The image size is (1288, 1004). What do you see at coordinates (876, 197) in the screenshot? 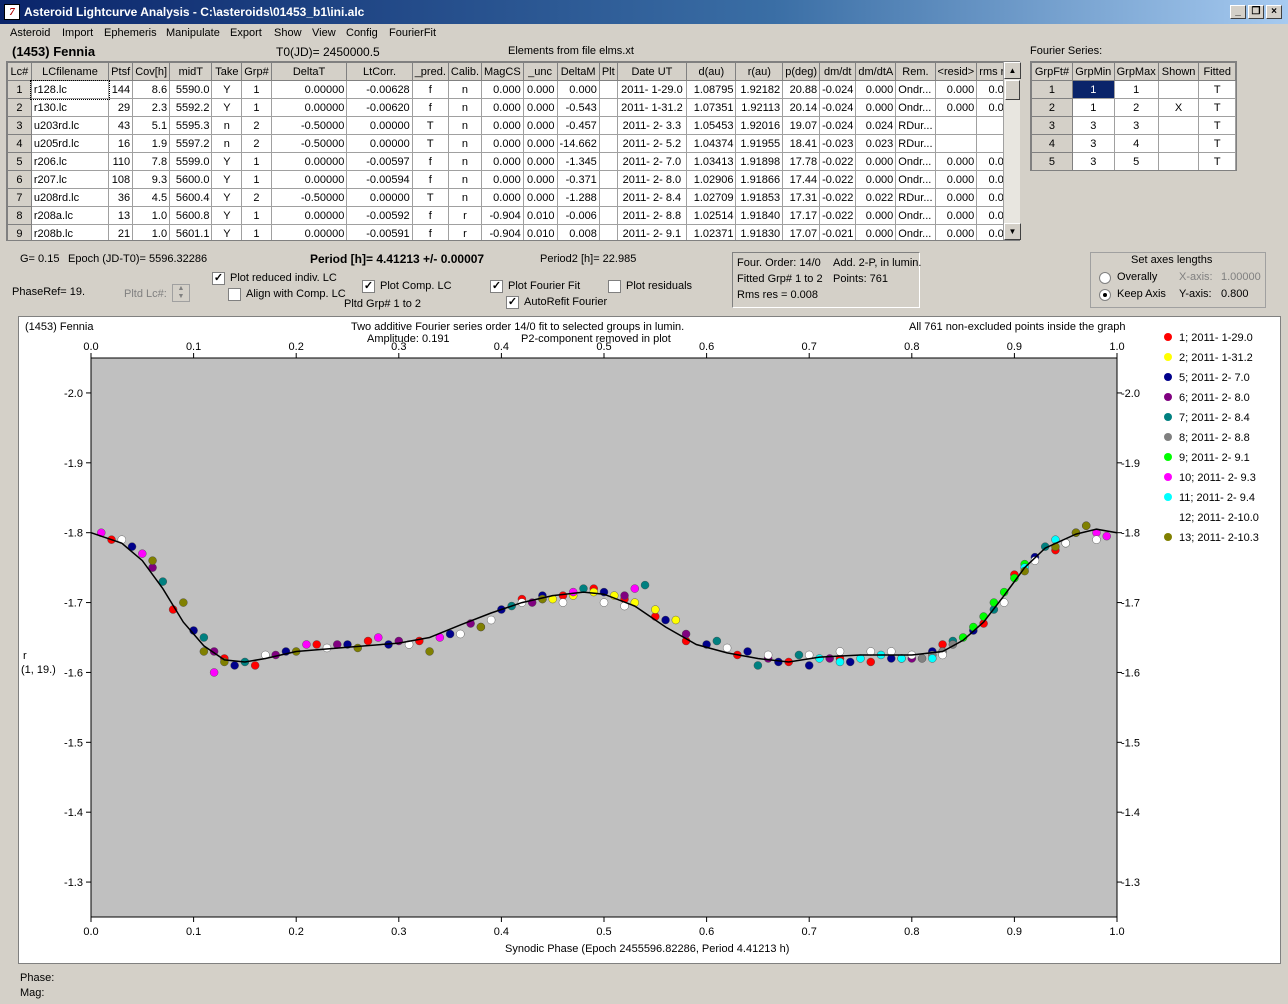
I see `table-cell: 0.022` at bounding box center [876, 197].